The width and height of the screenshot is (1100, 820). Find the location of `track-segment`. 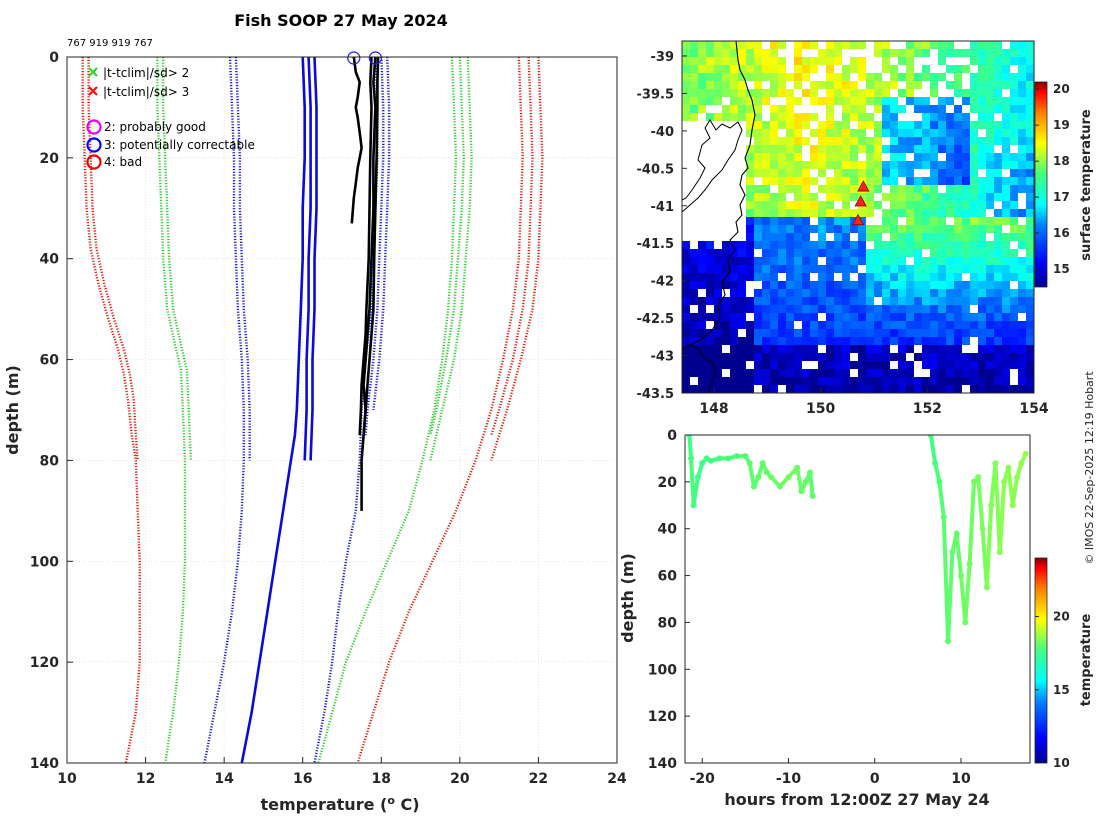

track-segment is located at coordinates (978, 540).